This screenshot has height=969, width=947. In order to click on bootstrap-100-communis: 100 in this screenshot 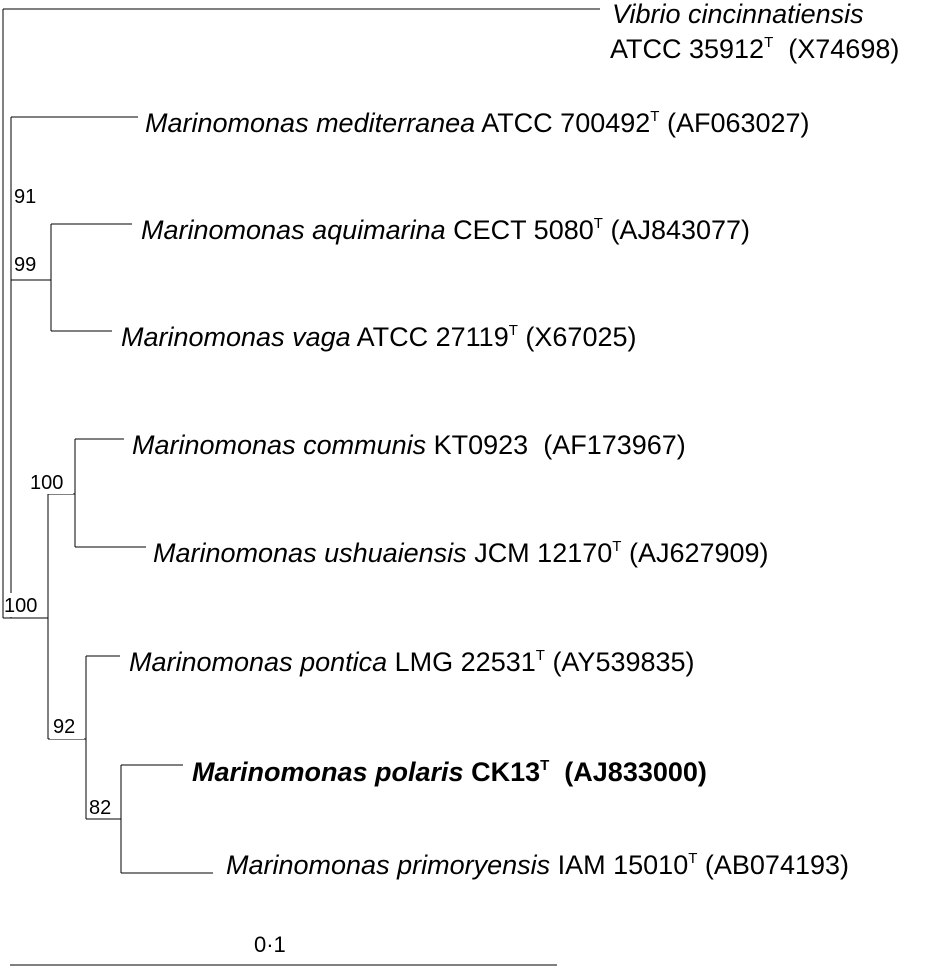, I will do `click(46, 483)`.